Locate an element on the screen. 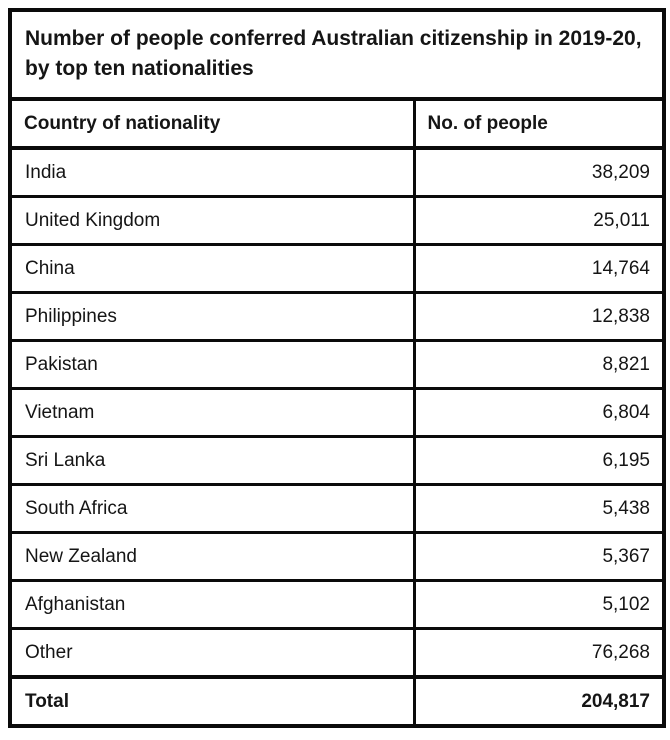 The width and height of the screenshot is (670, 740). country-cell: Sri Lanka is located at coordinates (212, 460).